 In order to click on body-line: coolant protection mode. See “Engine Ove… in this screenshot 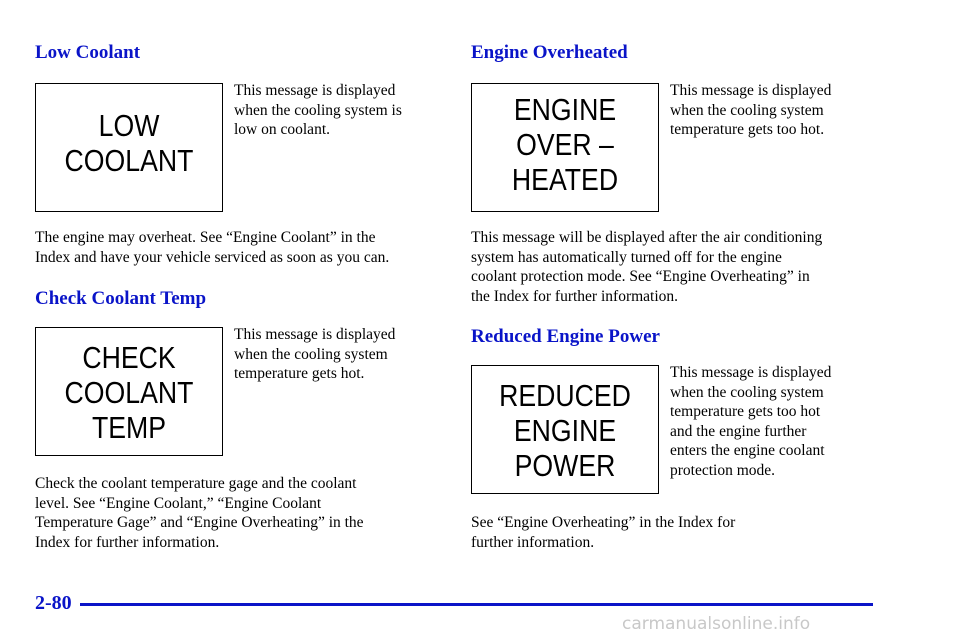, I will do `click(640, 277)`.